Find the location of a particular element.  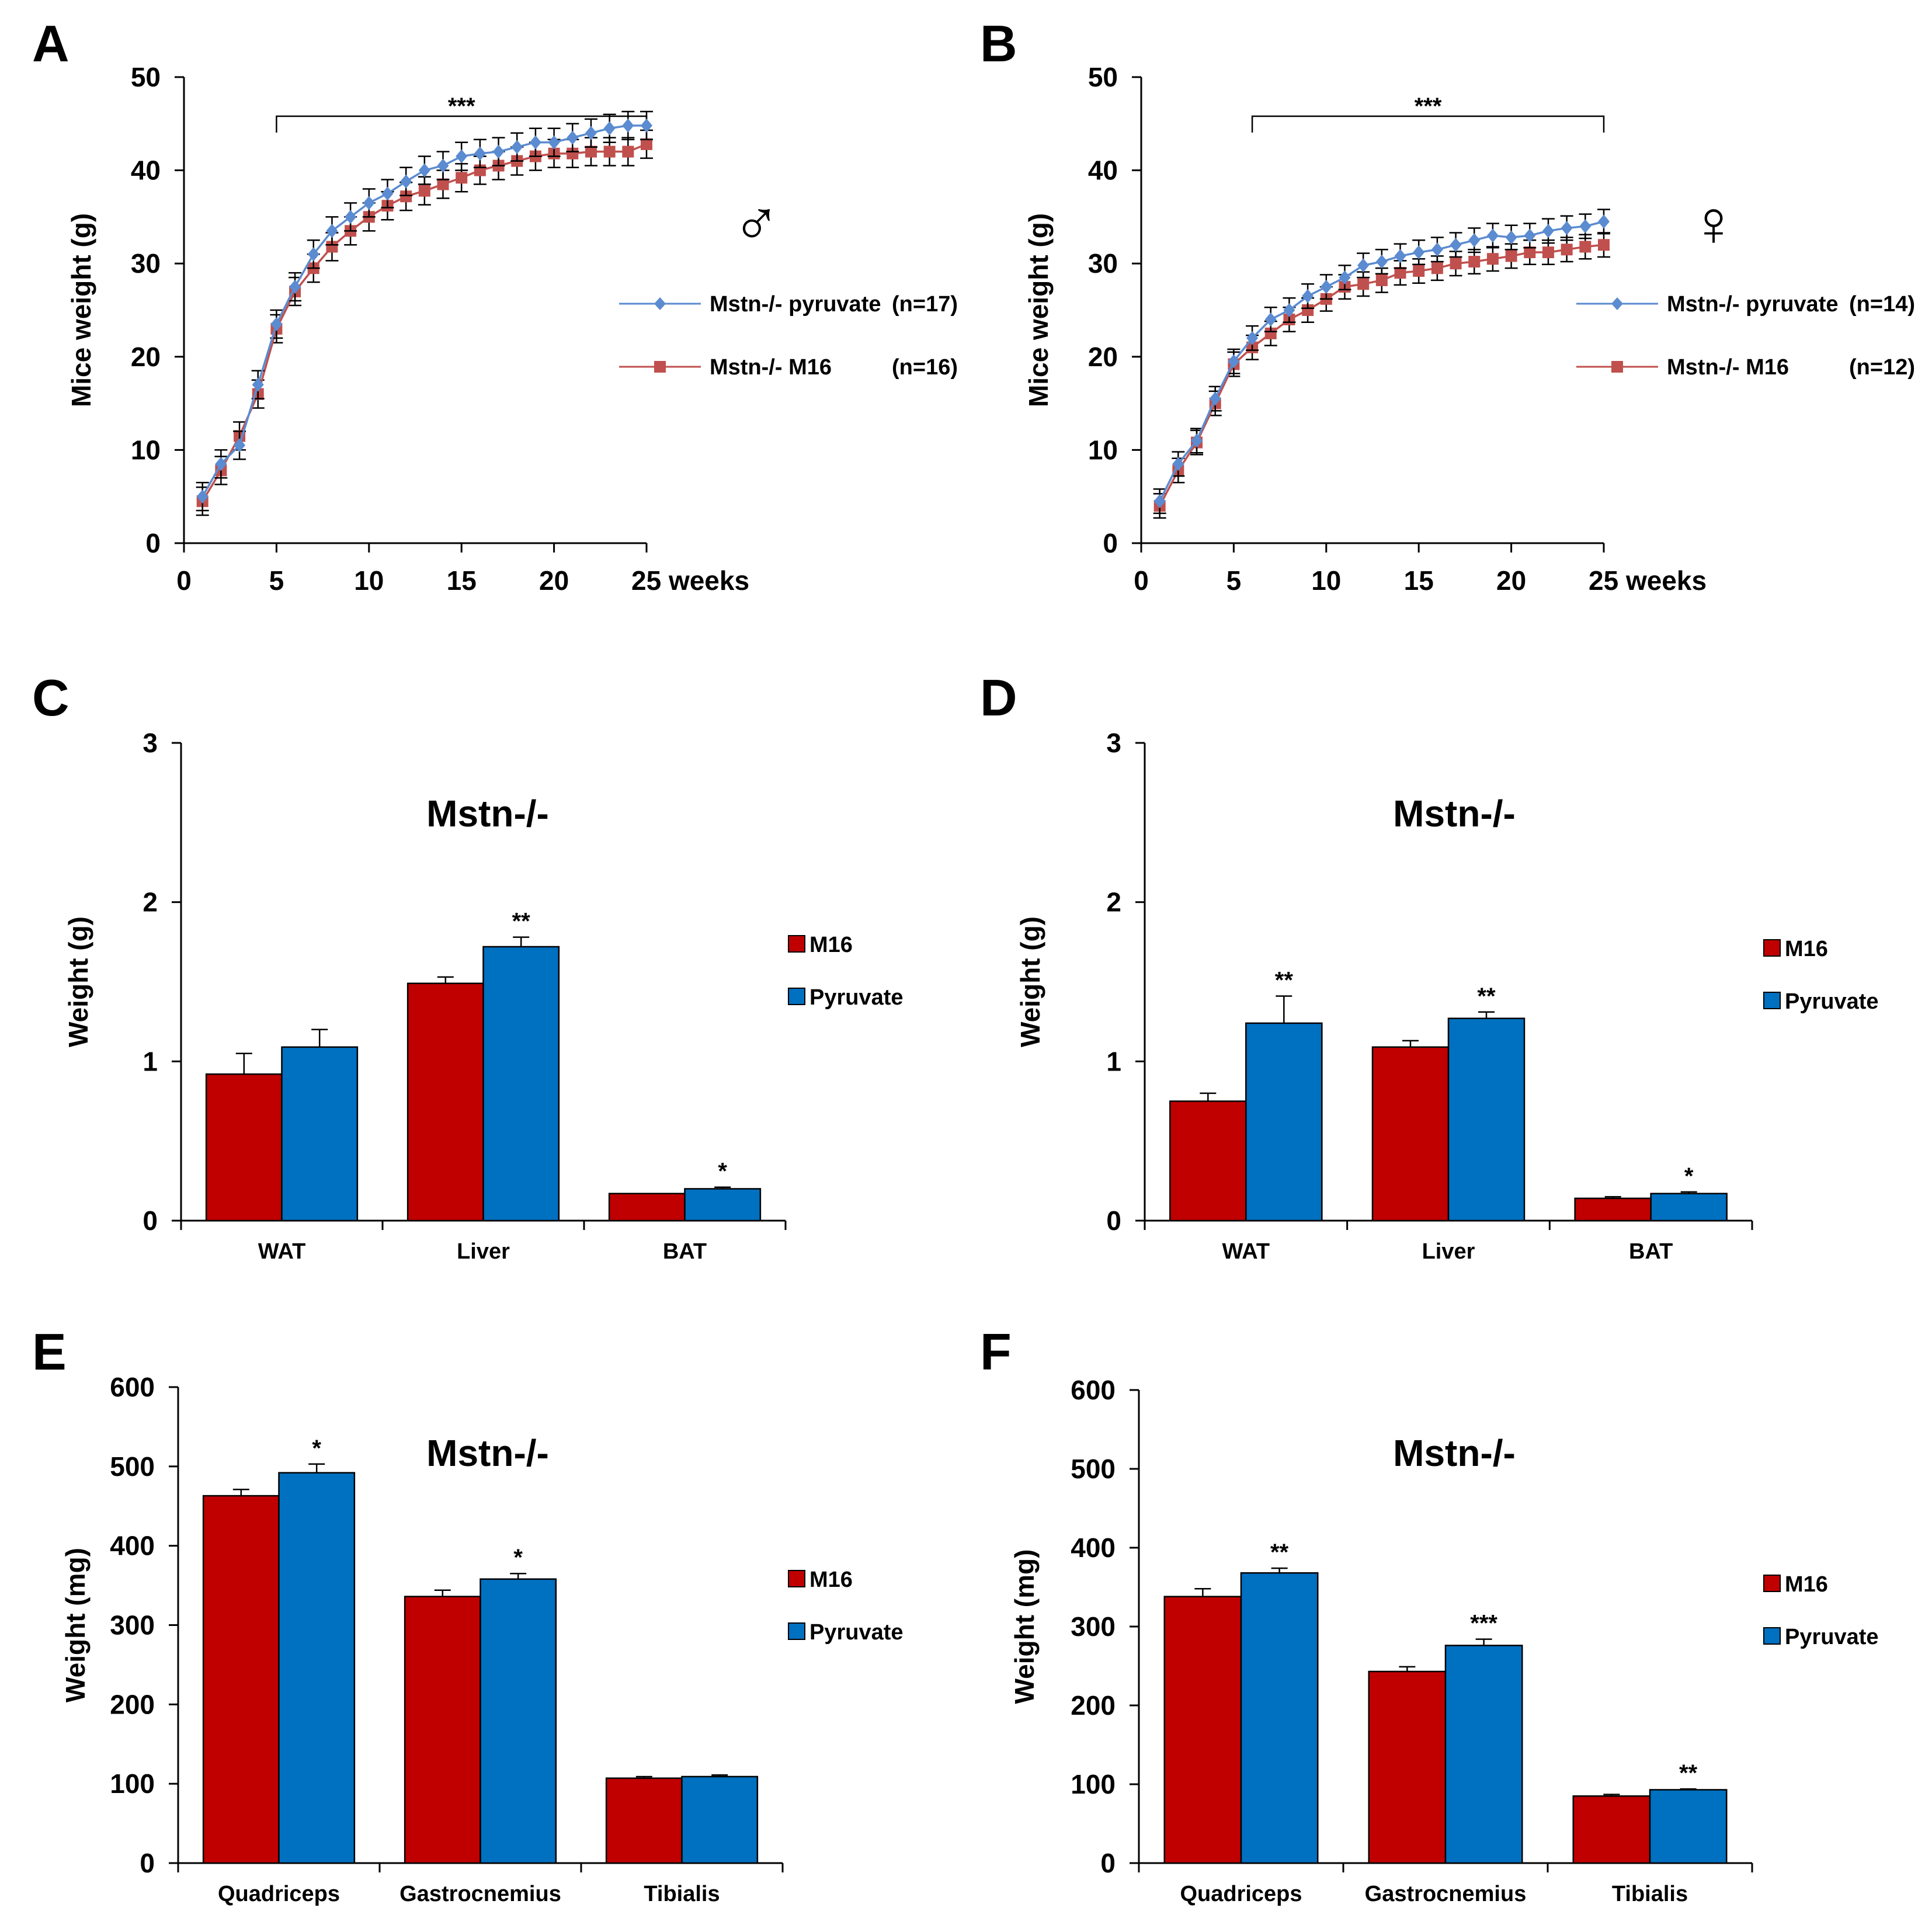

x-tick-label: 20 is located at coordinates (1511, 580).